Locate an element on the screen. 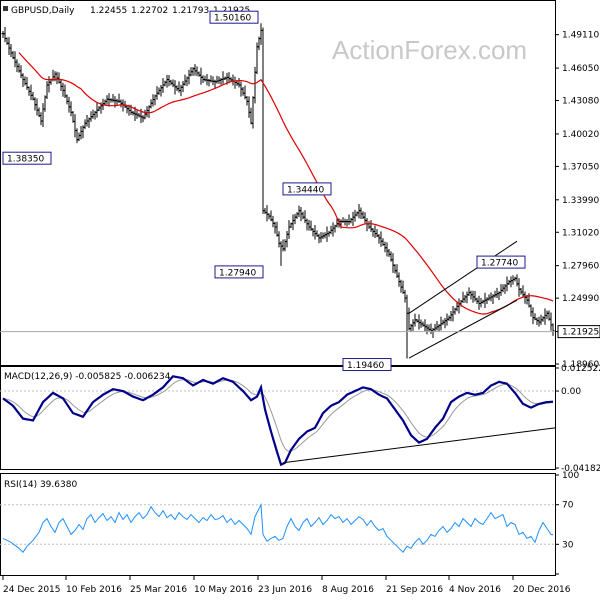  x-tick-label: 10 Feb 2016 is located at coordinates (94, 590).